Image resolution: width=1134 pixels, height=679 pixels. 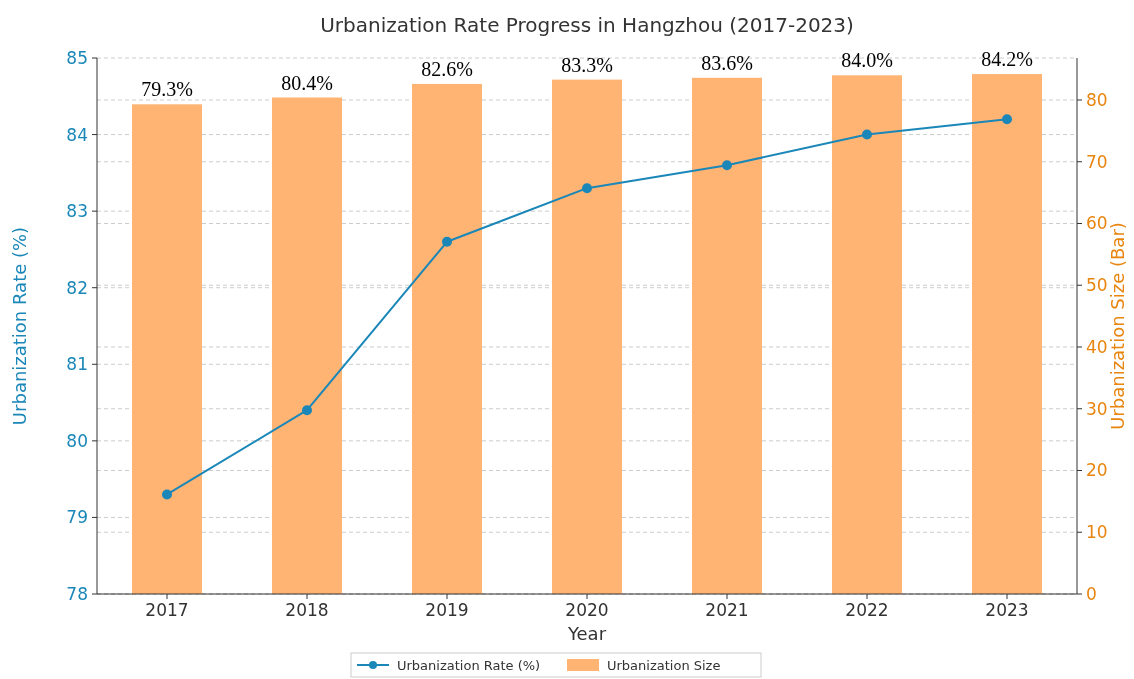 What do you see at coordinates (167, 610) in the screenshot?
I see `x-tick-label: 2017` at bounding box center [167, 610].